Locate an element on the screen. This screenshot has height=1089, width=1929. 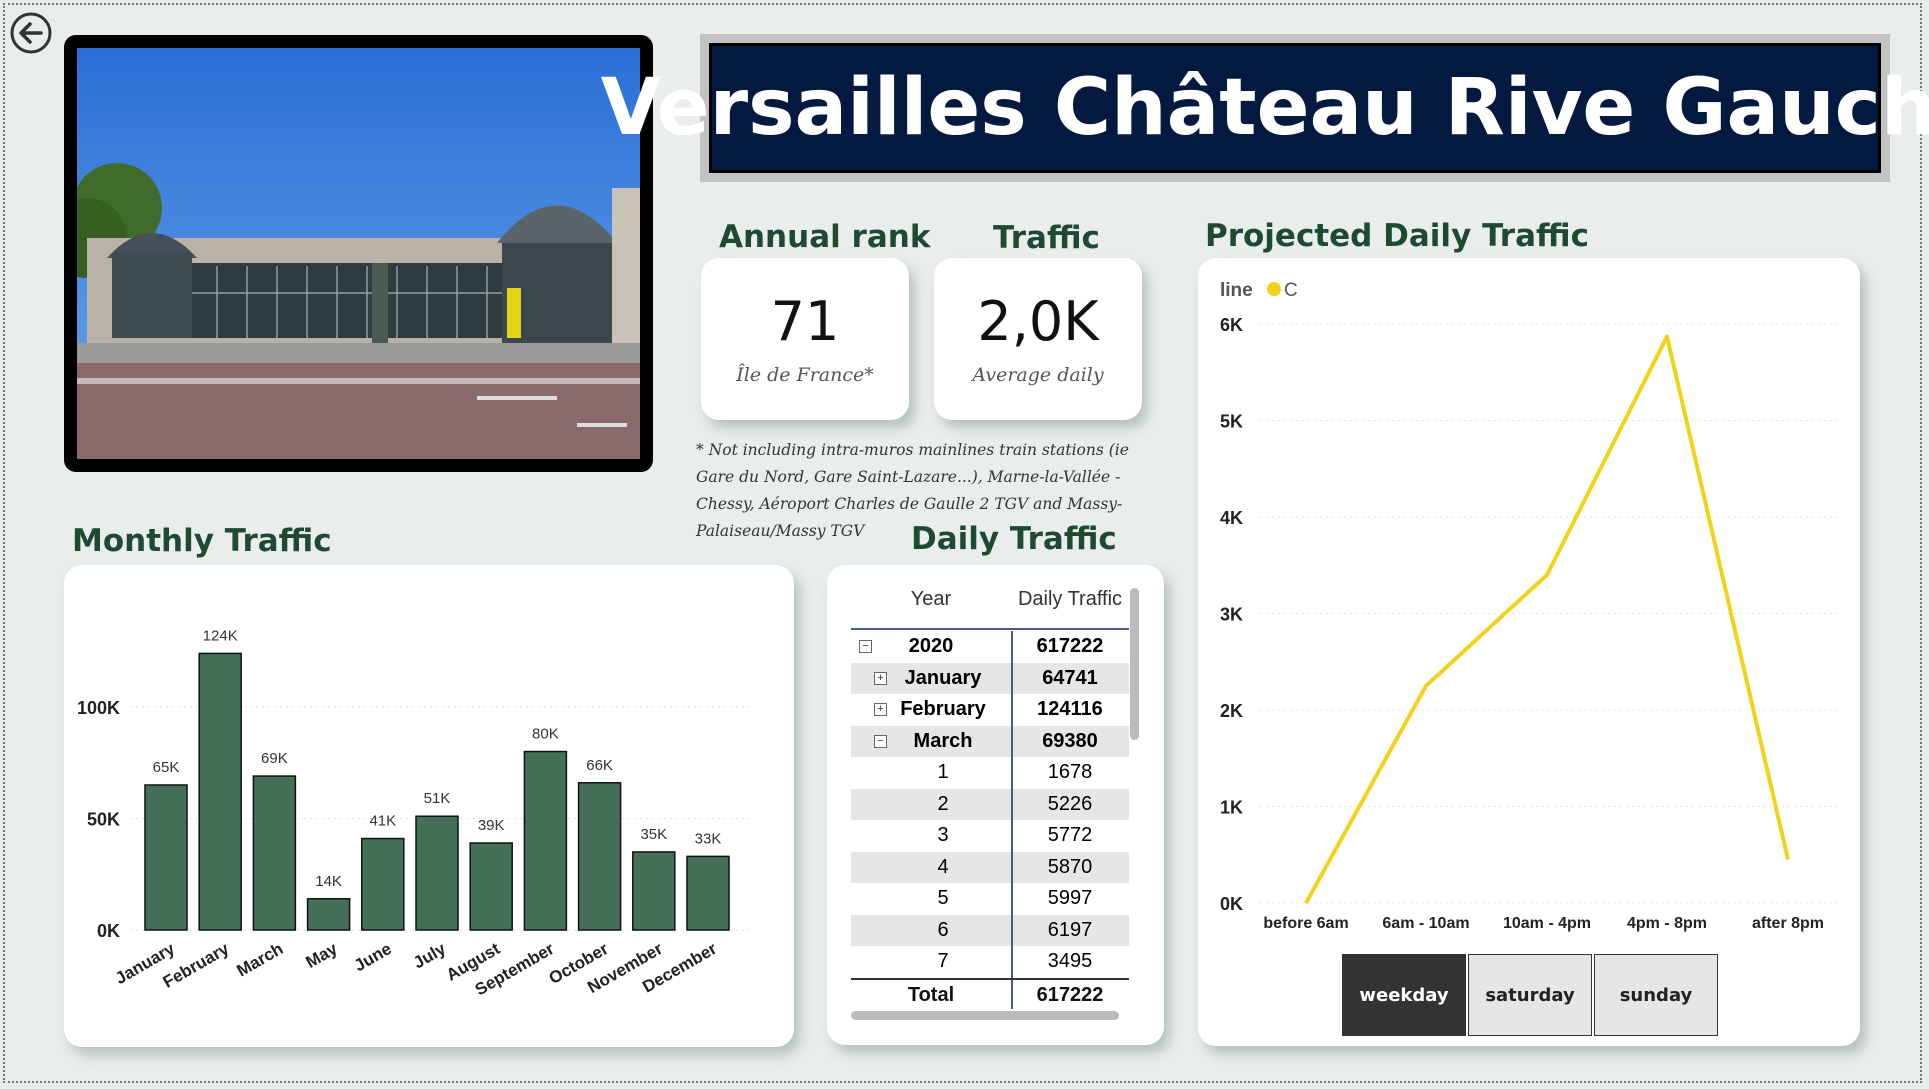
x-tick-label: March is located at coordinates (260, 959).